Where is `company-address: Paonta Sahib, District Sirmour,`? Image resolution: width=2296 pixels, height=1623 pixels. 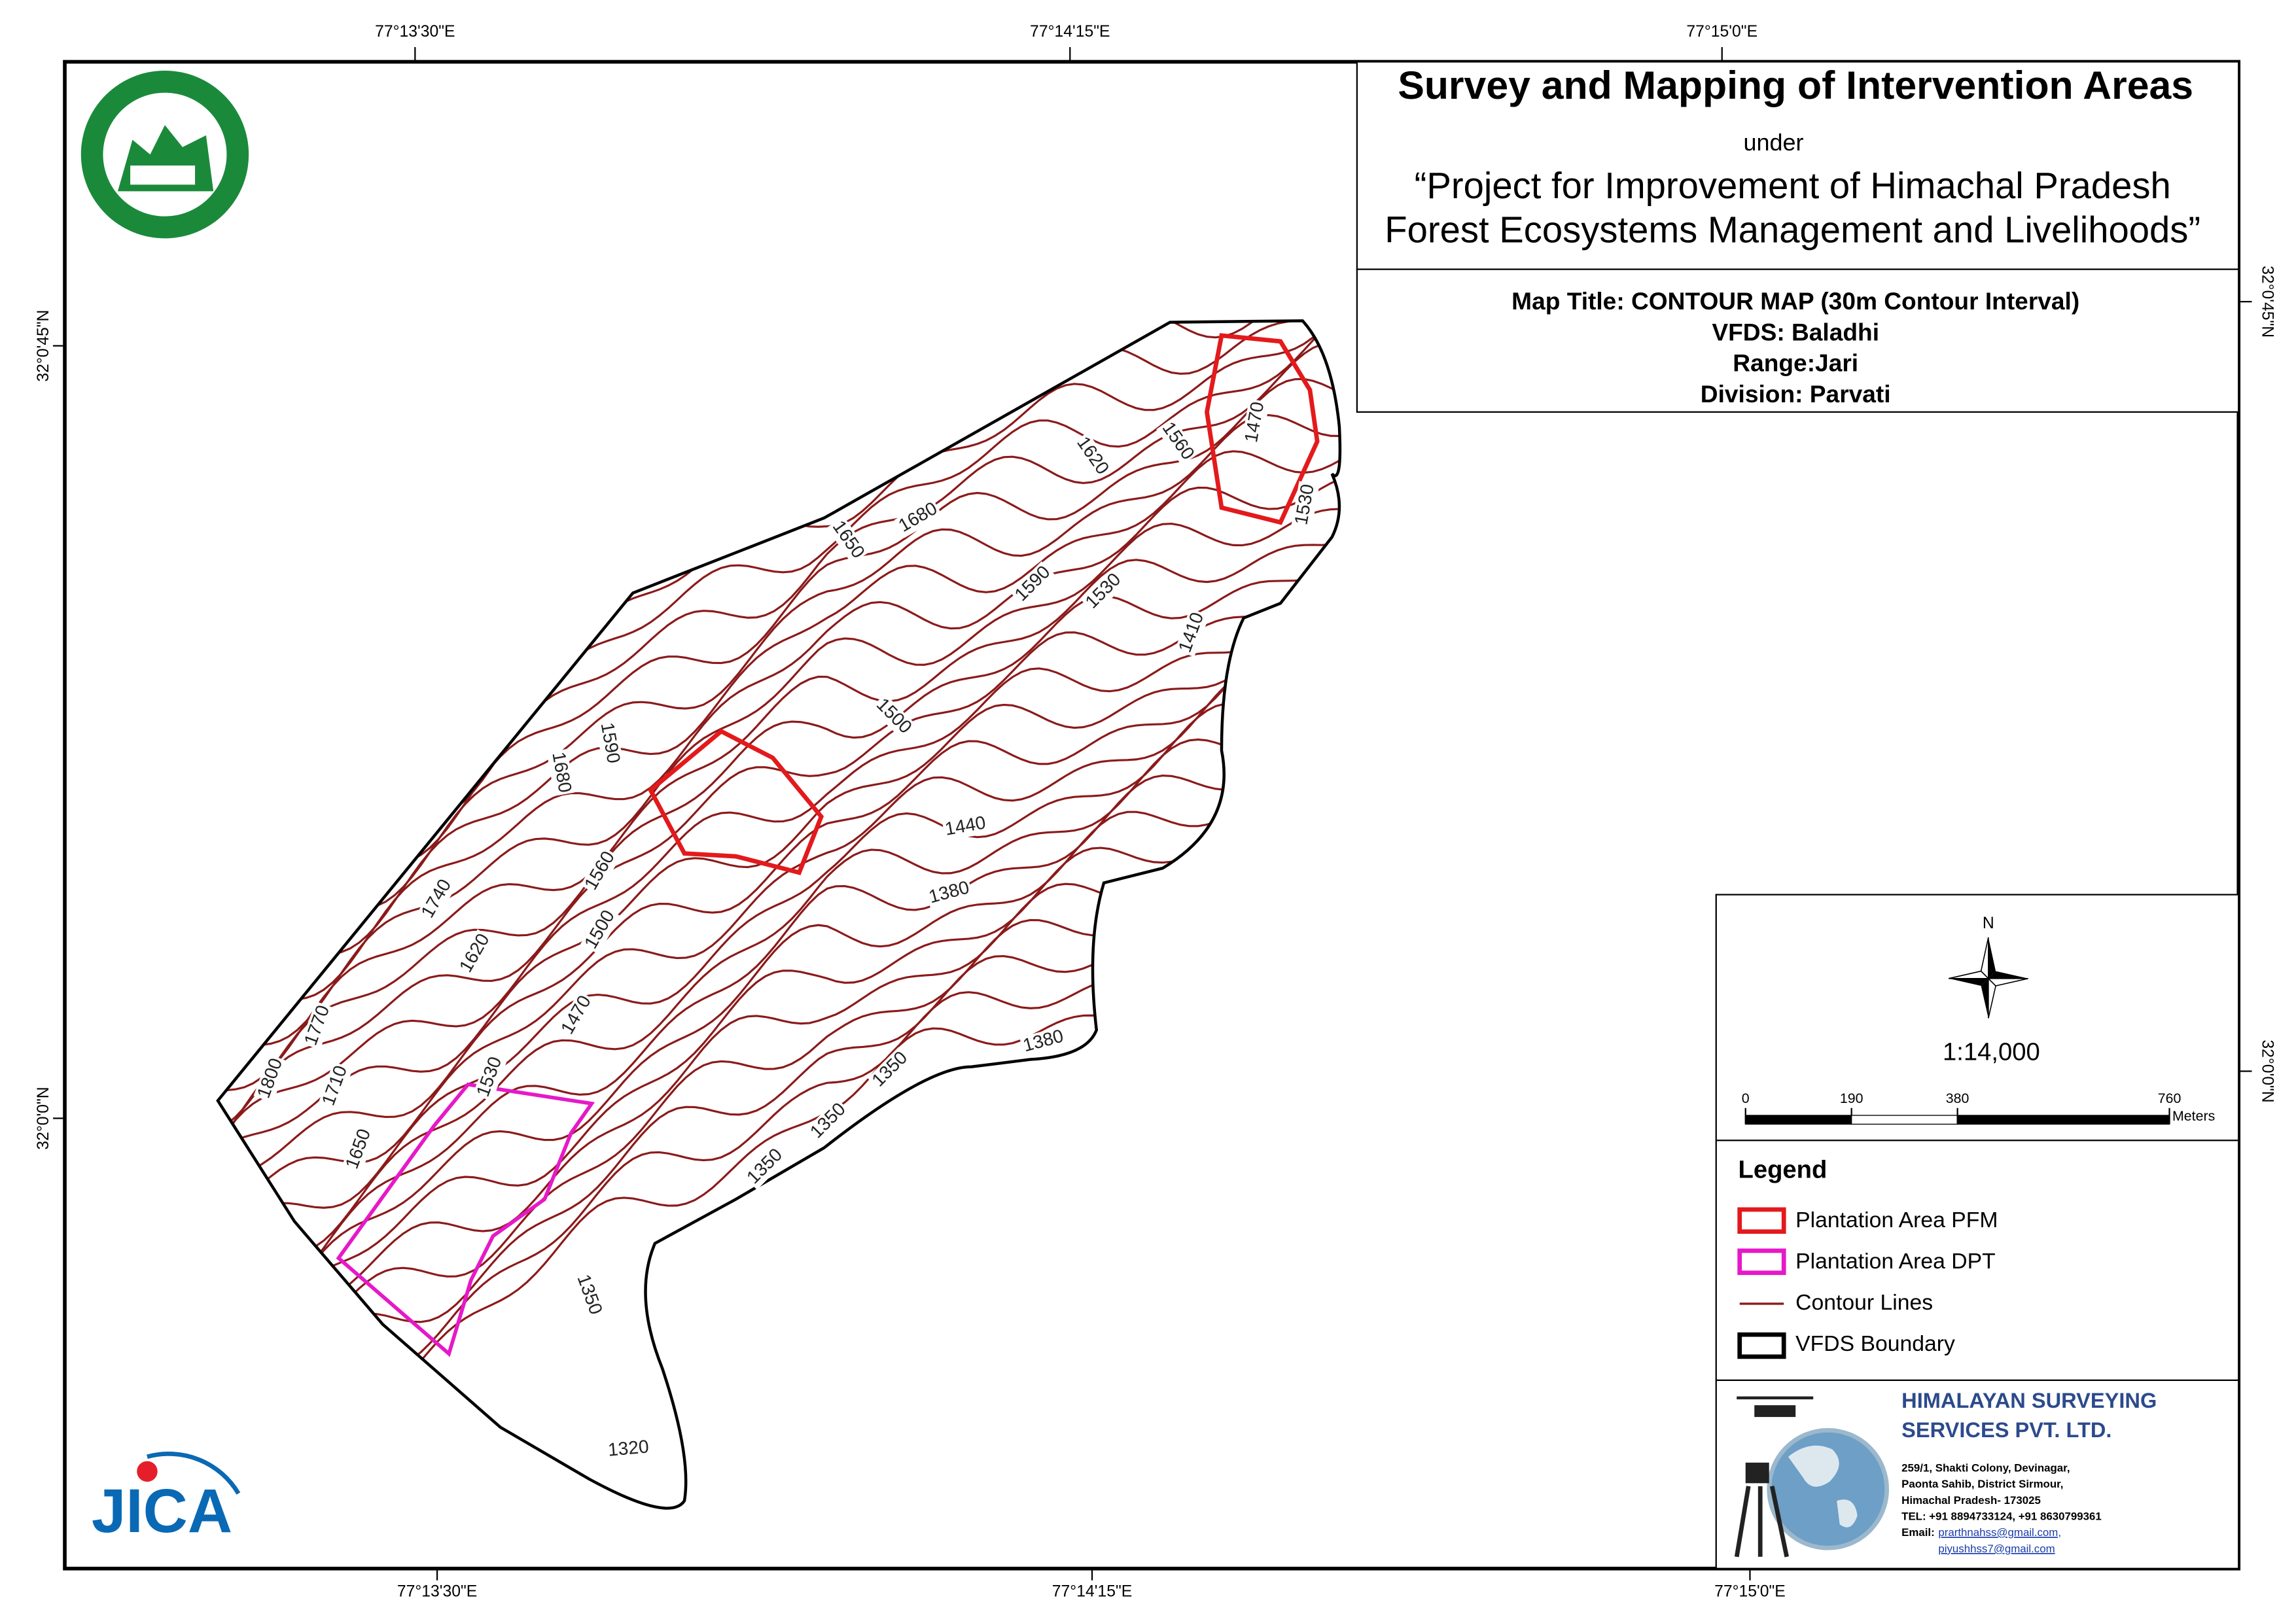
company-address: Paonta Sahib, District Sirmour, is located at coordinates (1982, 1484).